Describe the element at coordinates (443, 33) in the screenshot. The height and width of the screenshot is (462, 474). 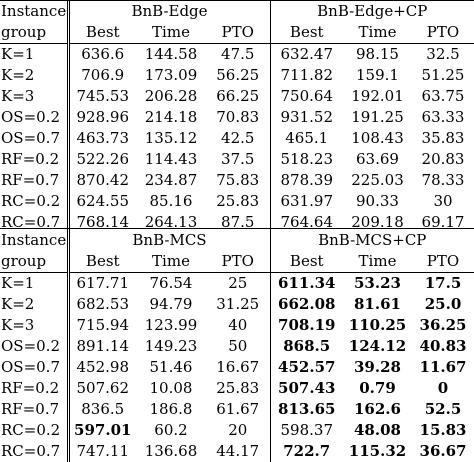
I see `header-pto-right: PTO` at that location.